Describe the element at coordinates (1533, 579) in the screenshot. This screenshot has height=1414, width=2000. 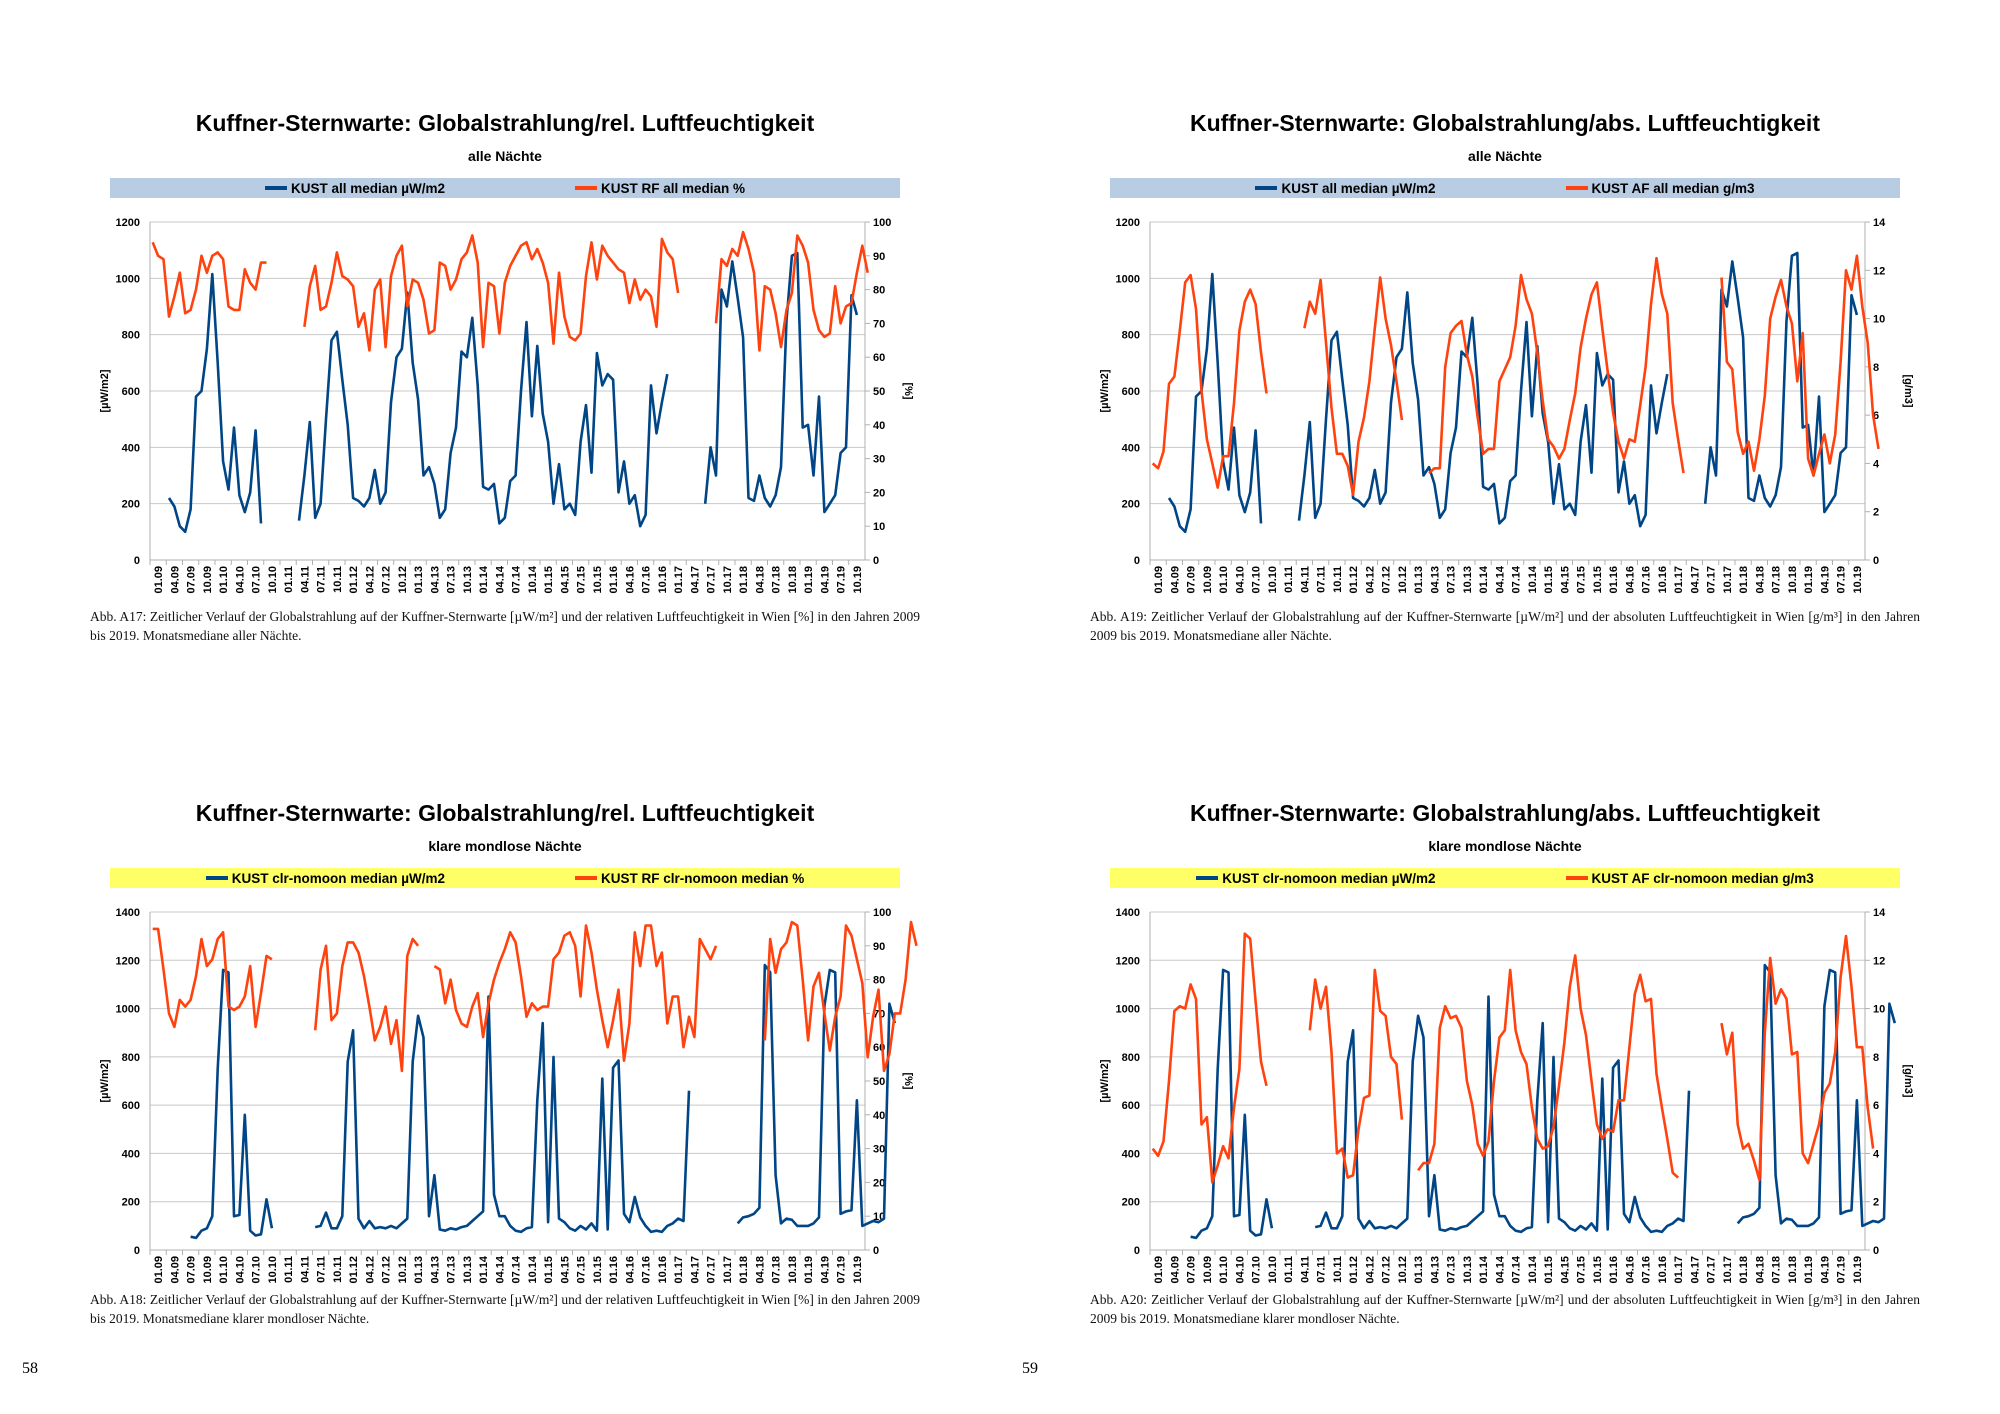
I see `x-tick-label: 10.14` at that location.